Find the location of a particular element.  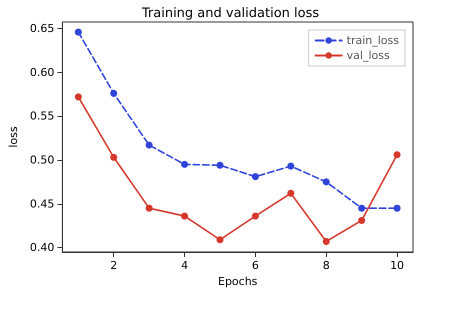

y-tick-label: 0.65 is located at coordinates (42, 29).